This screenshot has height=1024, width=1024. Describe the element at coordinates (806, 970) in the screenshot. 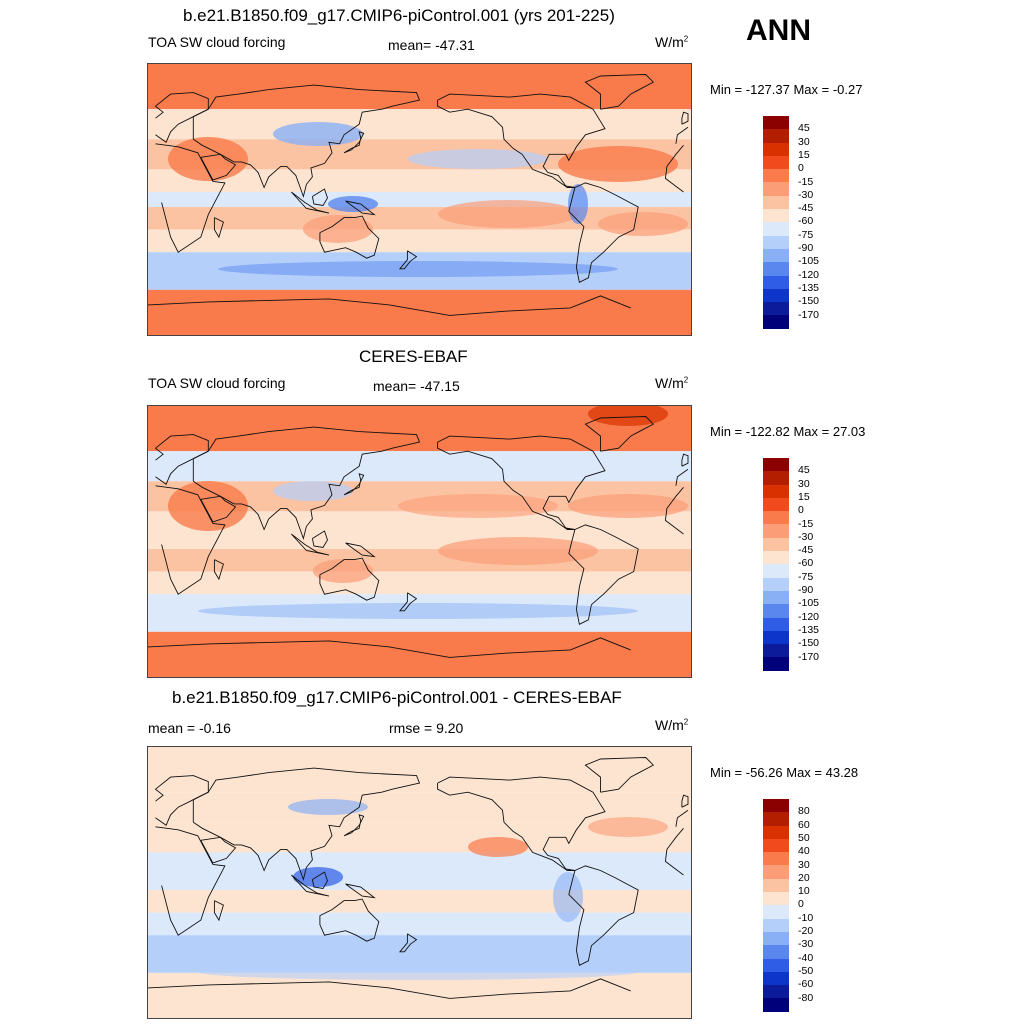

I see `colorbar-tick-label: -50` at that location.